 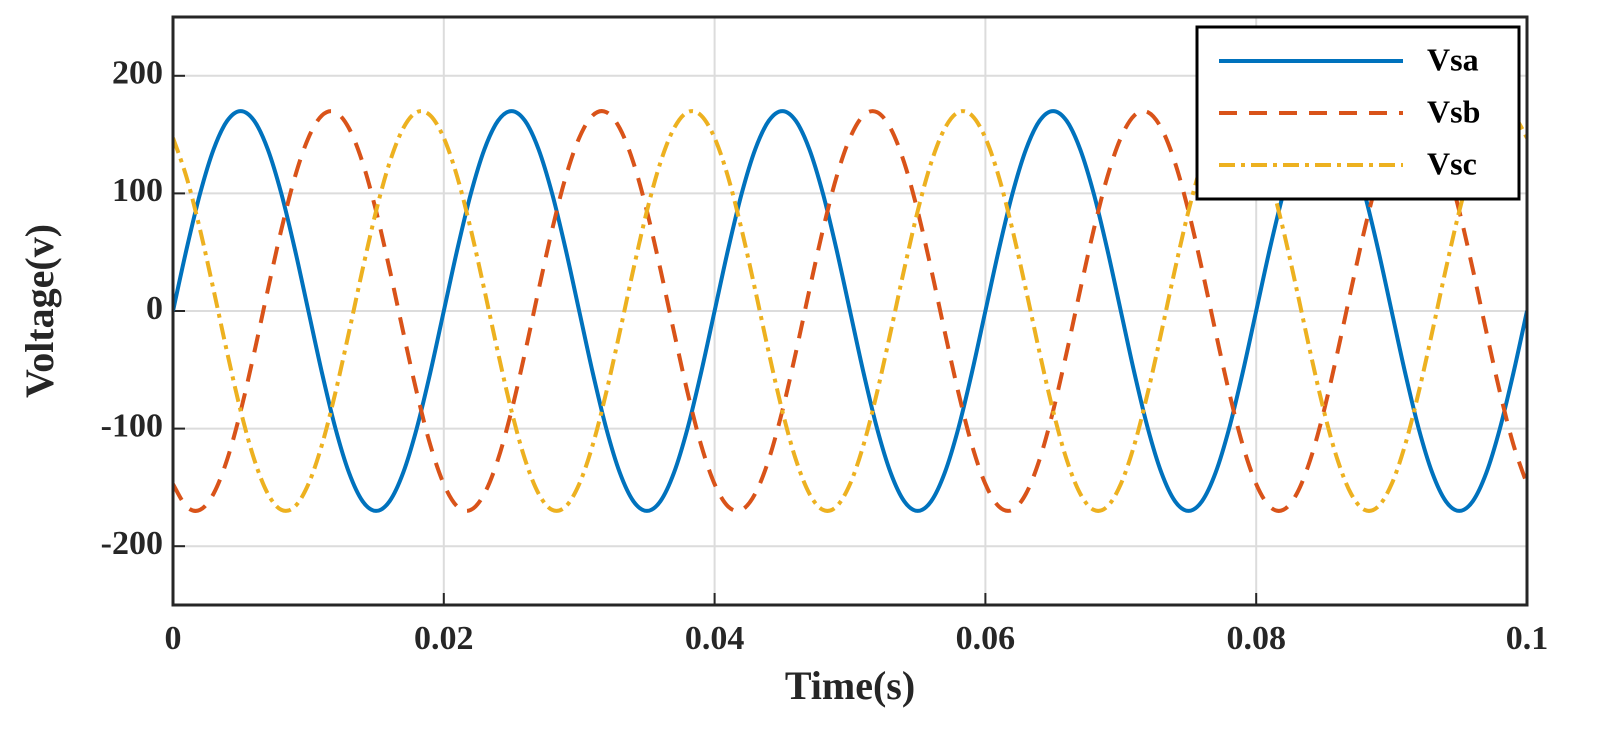 I want to click on legend-label: Vsc, so click(x=1452, y=163).